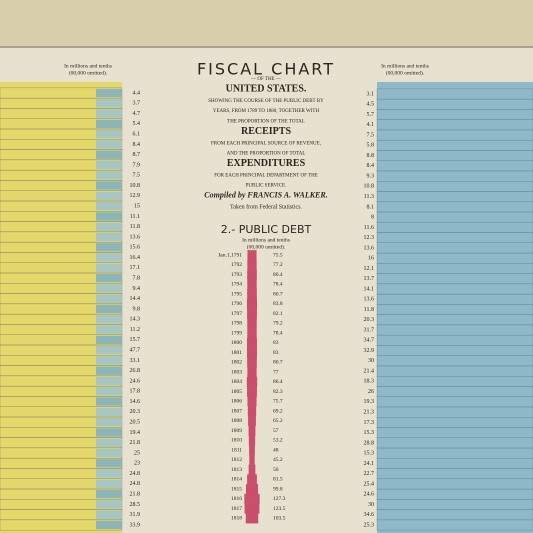  What do you see at coordinates (371, 125) in the screenshot?
I see `value-label: 4.1` at bounding box center [371, 125].